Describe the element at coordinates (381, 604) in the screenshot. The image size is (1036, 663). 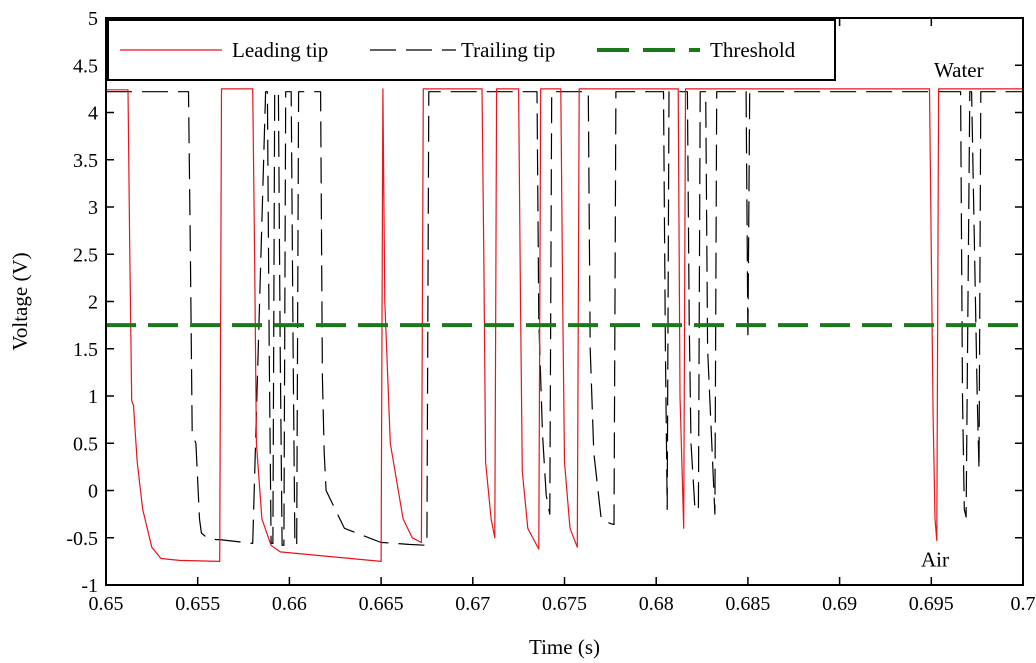
I see `x-tick-label: 0.665` at that location.